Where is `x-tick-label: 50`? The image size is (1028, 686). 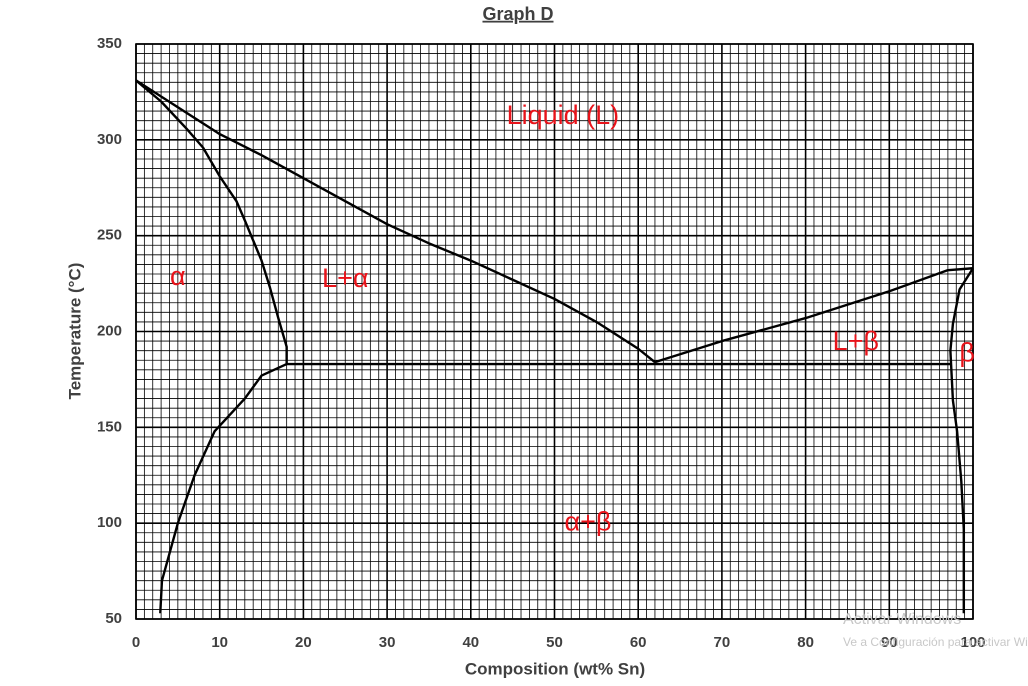
x-tick-label: 50 is located at coordinates (554, 642).